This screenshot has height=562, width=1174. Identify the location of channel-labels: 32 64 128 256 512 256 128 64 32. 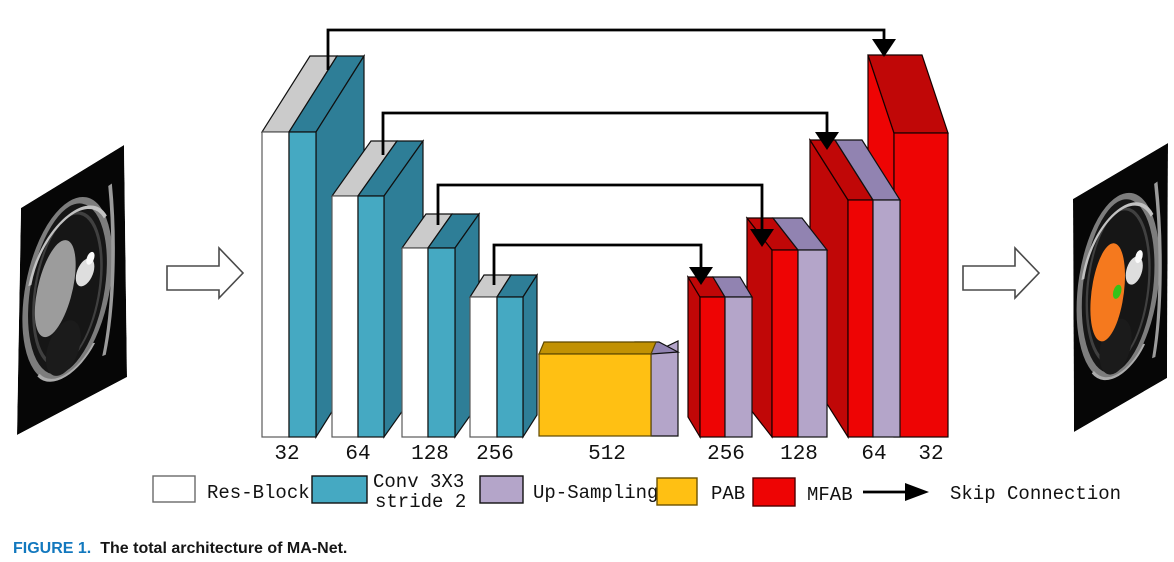
(608, 454).